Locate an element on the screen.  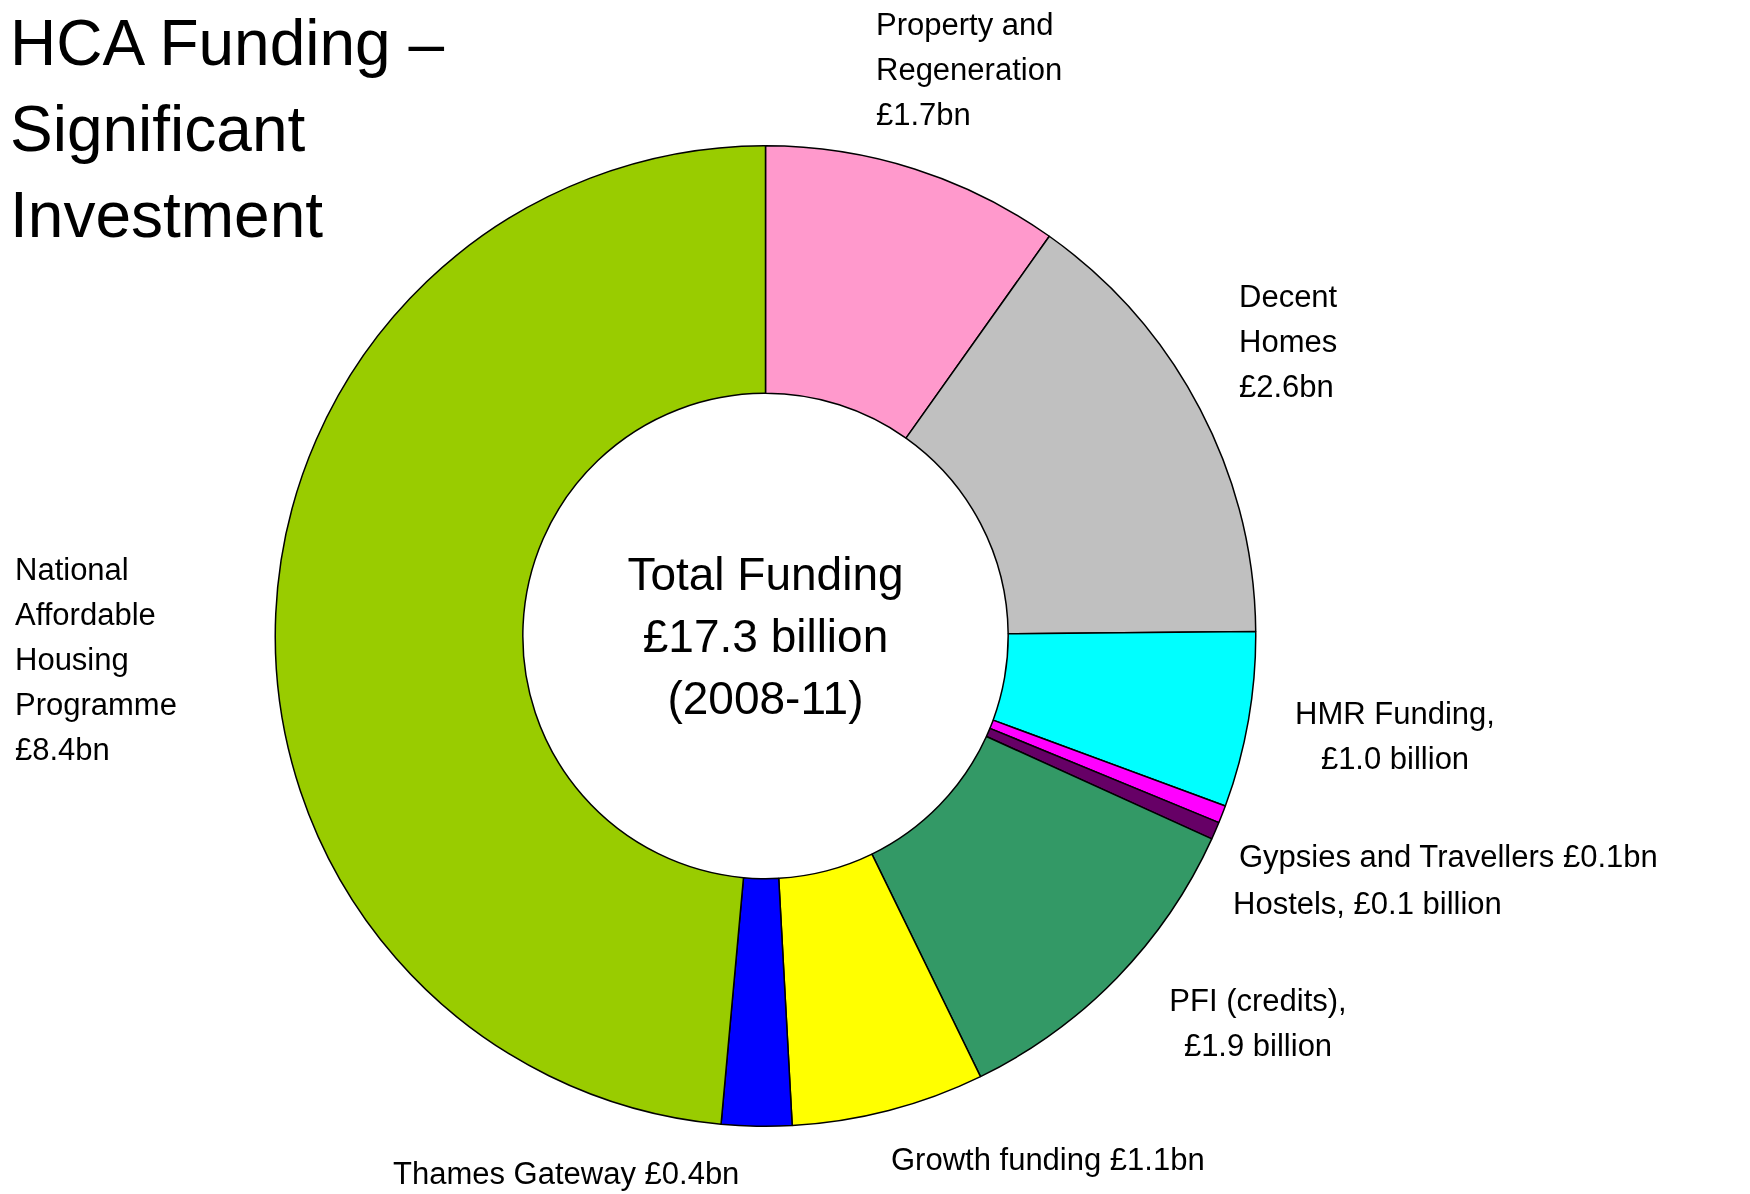
slice-label: National Affordable Housing Programme £8.4bn is located at coordinates (96, 660).